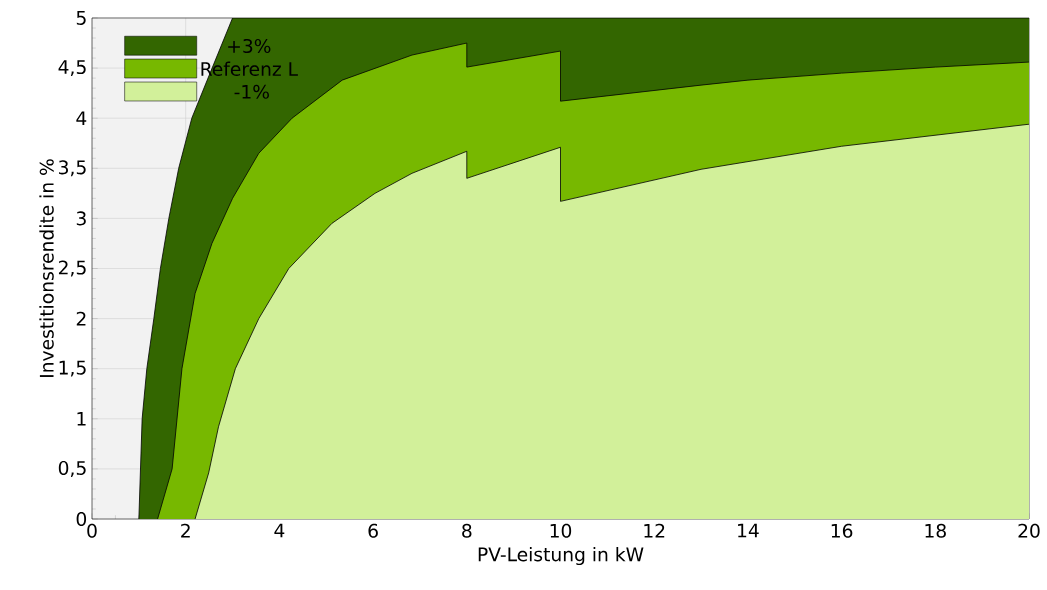  I want to click on y-tick-label: 4, so click(81, 118).